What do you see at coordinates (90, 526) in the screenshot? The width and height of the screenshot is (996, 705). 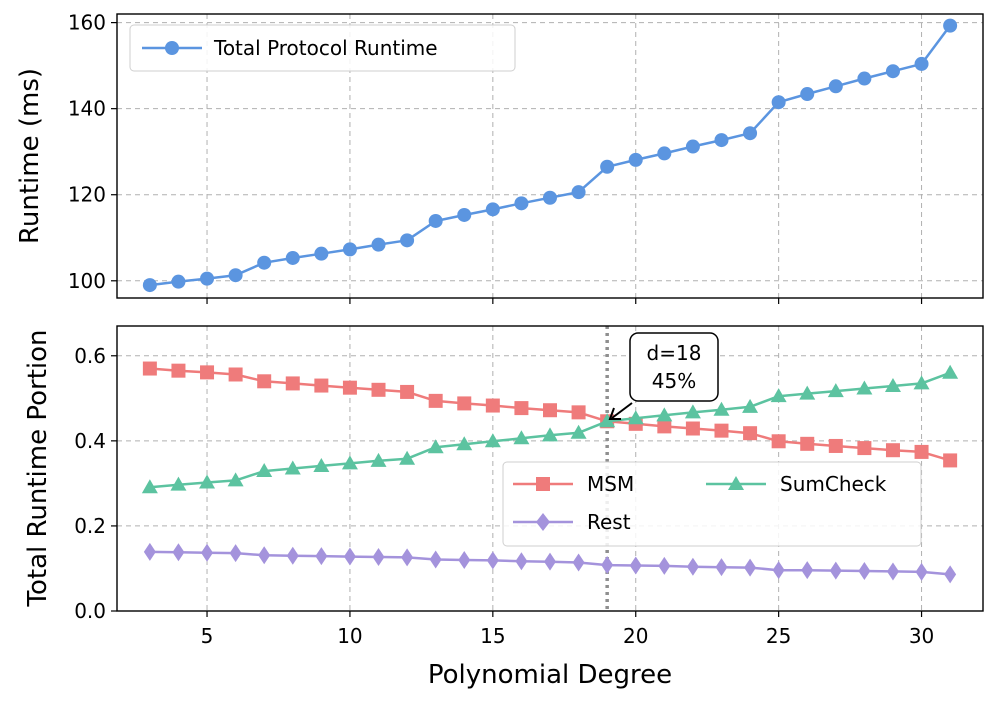 I see `y-tick-label: 0.2` at bounding box center [90, 526].